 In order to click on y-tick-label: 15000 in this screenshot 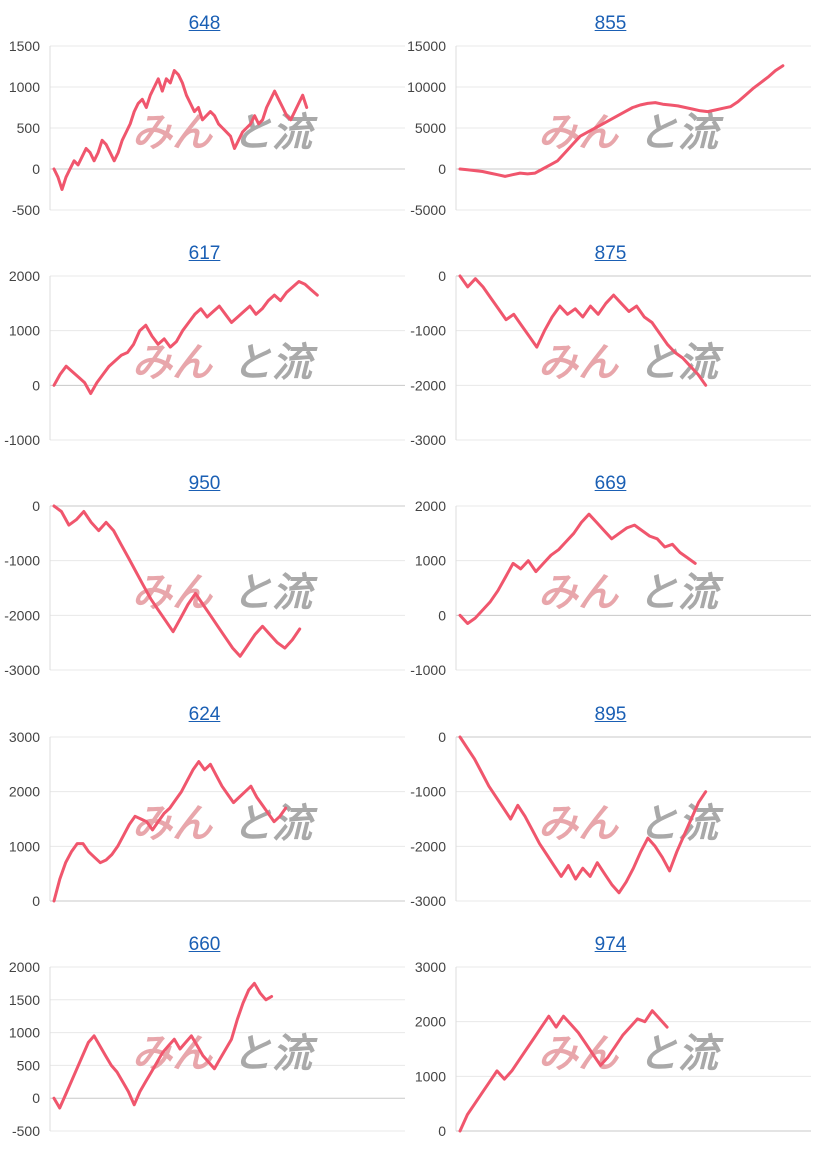, I will do `click(427, 46)`.